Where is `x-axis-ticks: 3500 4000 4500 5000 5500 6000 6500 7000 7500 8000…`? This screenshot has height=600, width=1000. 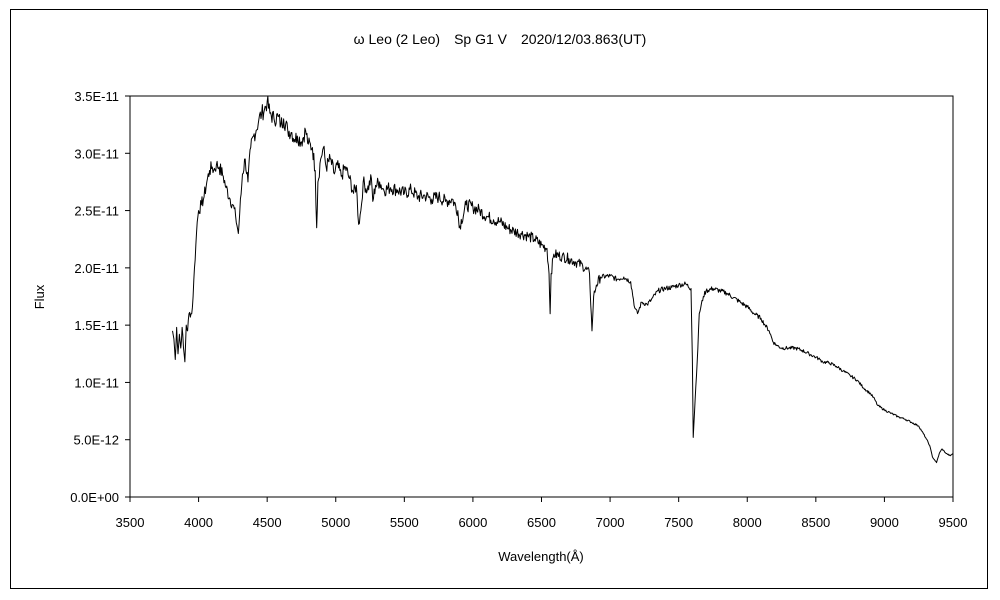 x-axis-ticks: 3500 4000 4500 5000 5500 6000 6500 7000 7500 8000… is located at coordinates (542, 513).